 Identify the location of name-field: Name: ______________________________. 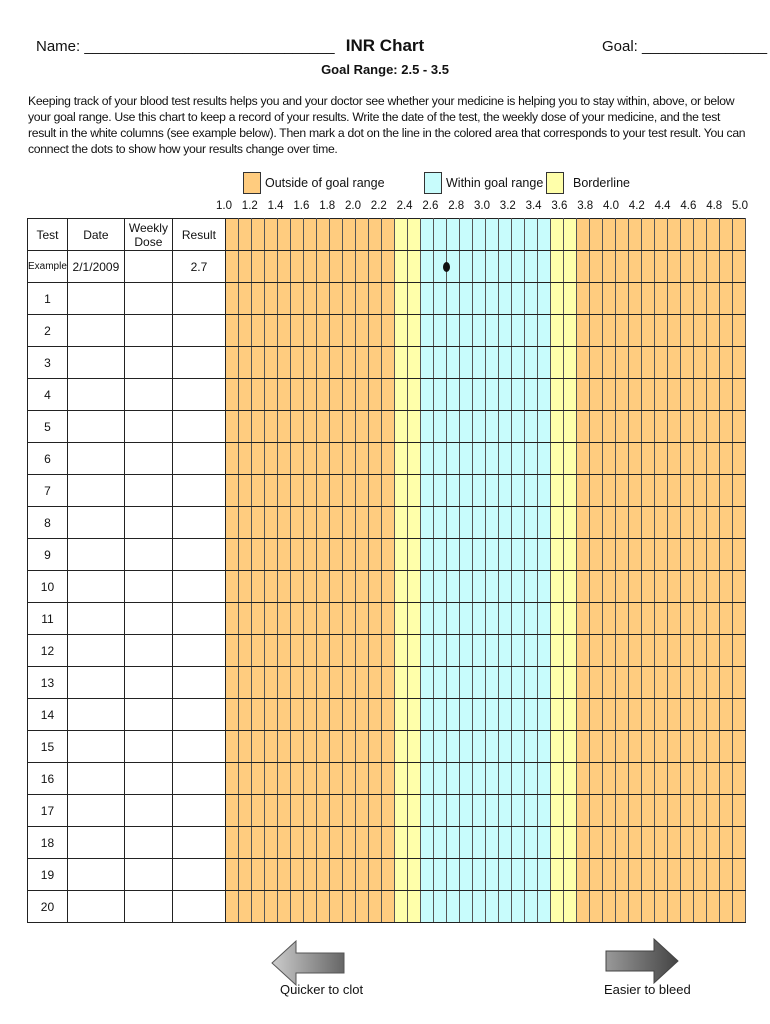
(185, 46).